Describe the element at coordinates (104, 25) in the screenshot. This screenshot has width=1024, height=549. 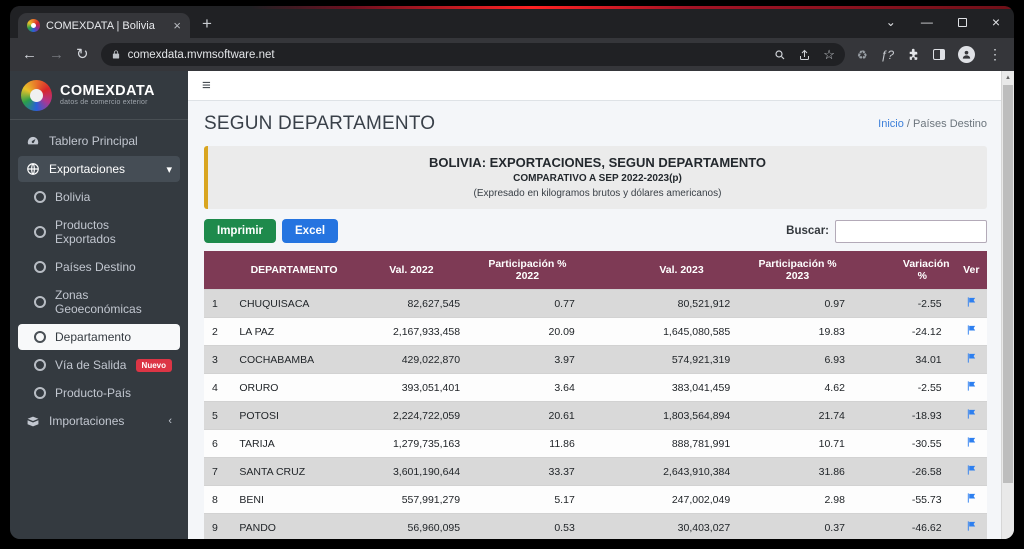
I see `browser-tab: COMEXDATA | Bolivia ×` at that location.